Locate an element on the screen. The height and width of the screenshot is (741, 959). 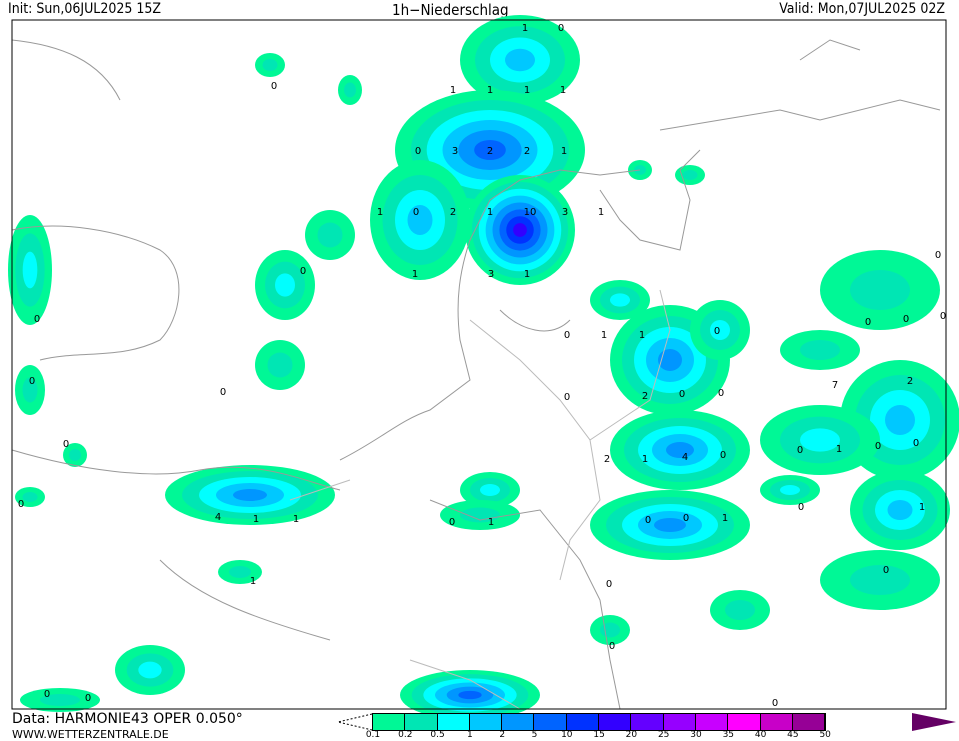
precip-value-label: 3 is located at coordinates (455, 151).